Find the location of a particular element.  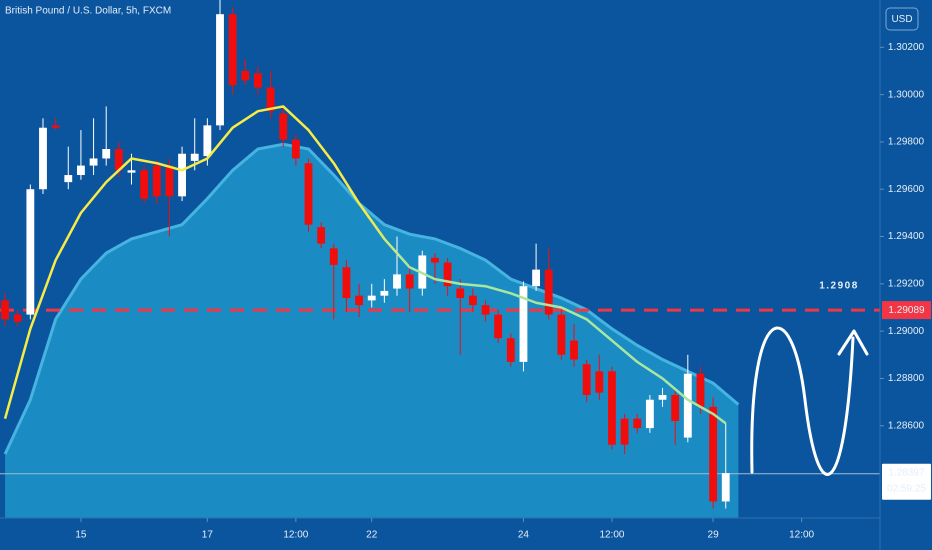

currency-label: USD is located at coordinates (901, 19).